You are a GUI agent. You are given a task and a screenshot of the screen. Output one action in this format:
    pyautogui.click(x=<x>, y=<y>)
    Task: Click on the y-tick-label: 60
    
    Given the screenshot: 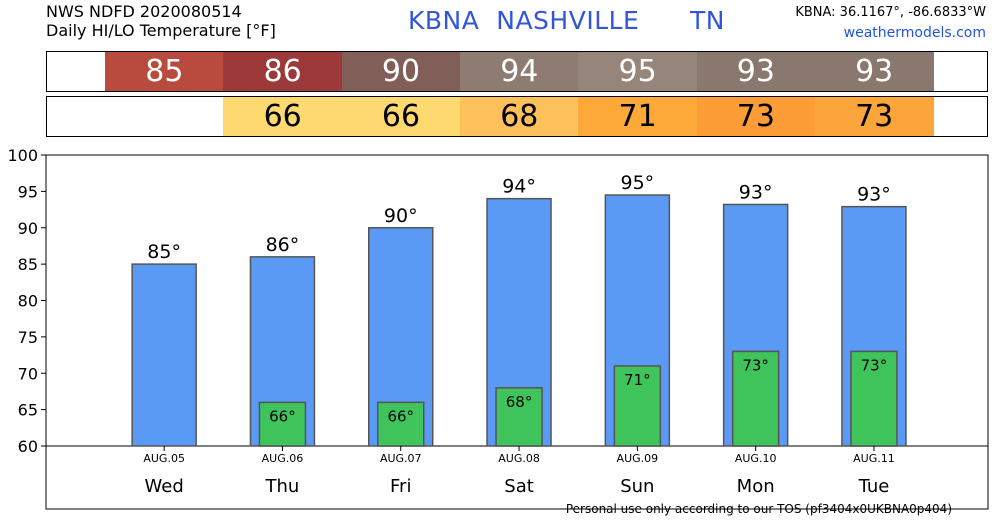 What is the action you would take?
    pyautogui.click(x=28, y=446)
    